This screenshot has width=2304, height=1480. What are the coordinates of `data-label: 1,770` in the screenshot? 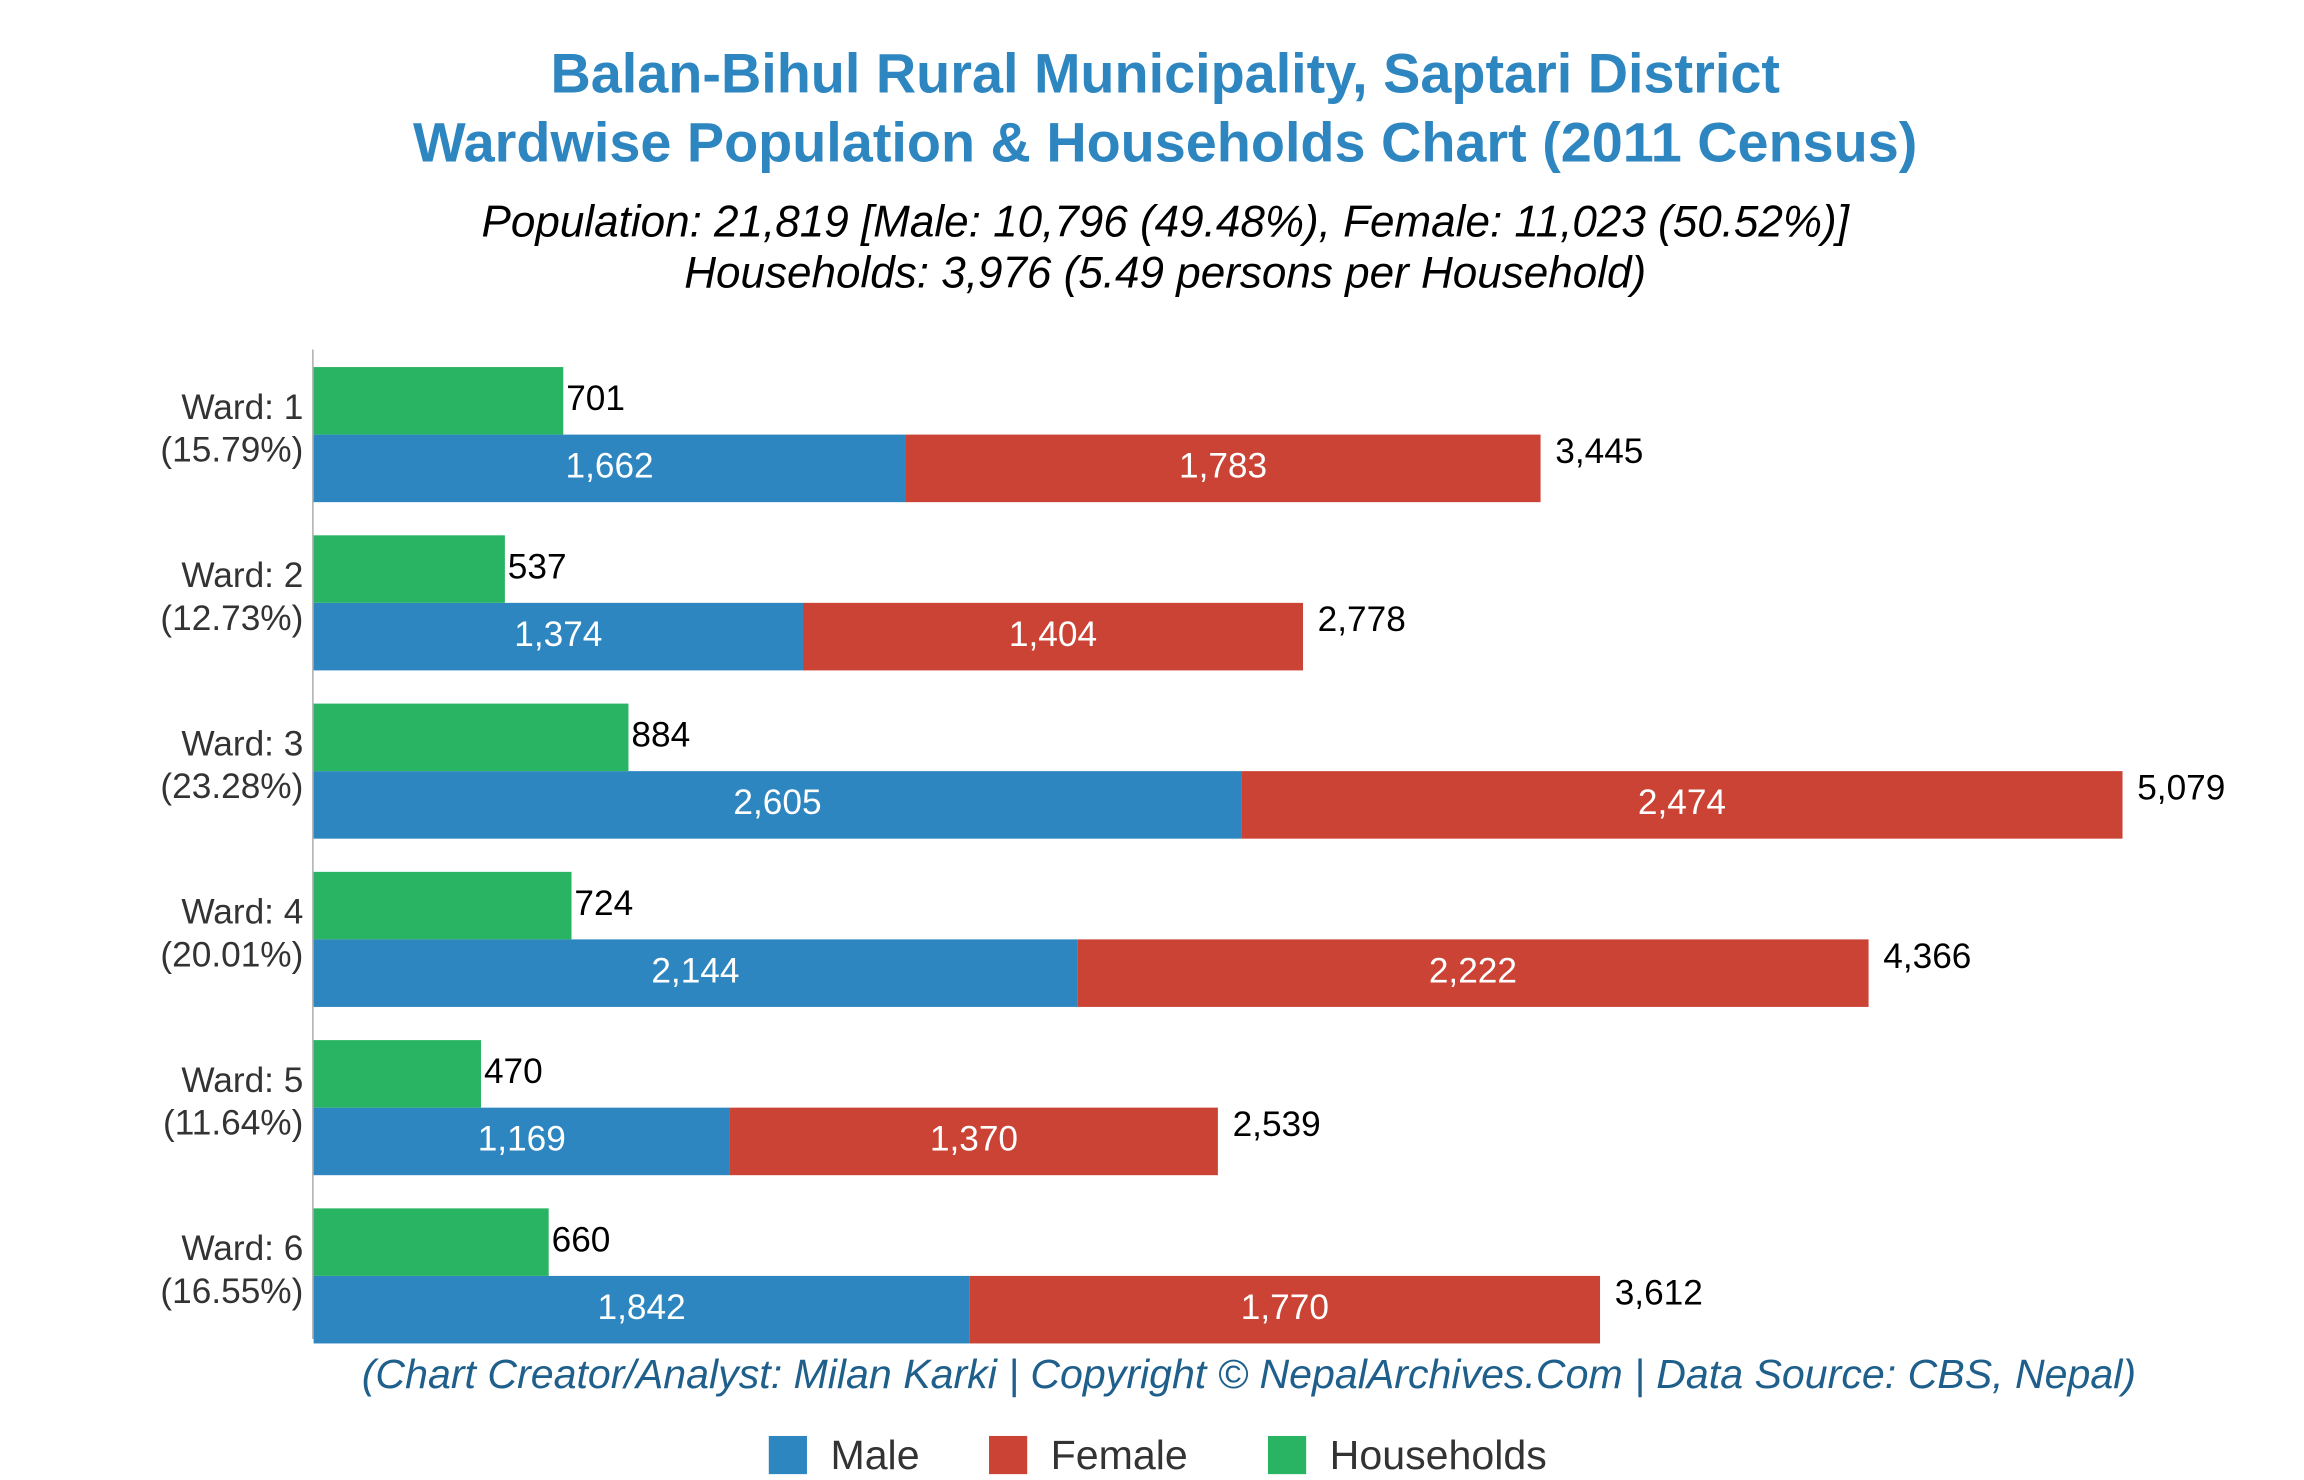 It's located at (1285, 1307).